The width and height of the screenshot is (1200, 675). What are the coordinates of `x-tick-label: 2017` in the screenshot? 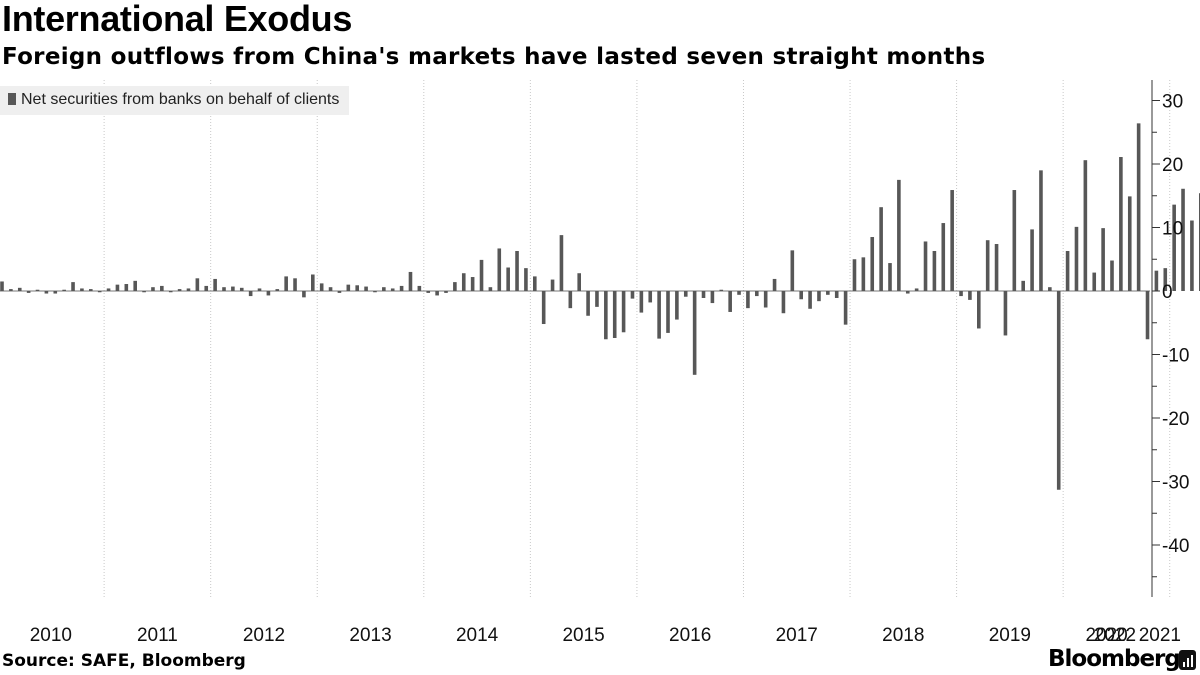 It's located at (797, 635).